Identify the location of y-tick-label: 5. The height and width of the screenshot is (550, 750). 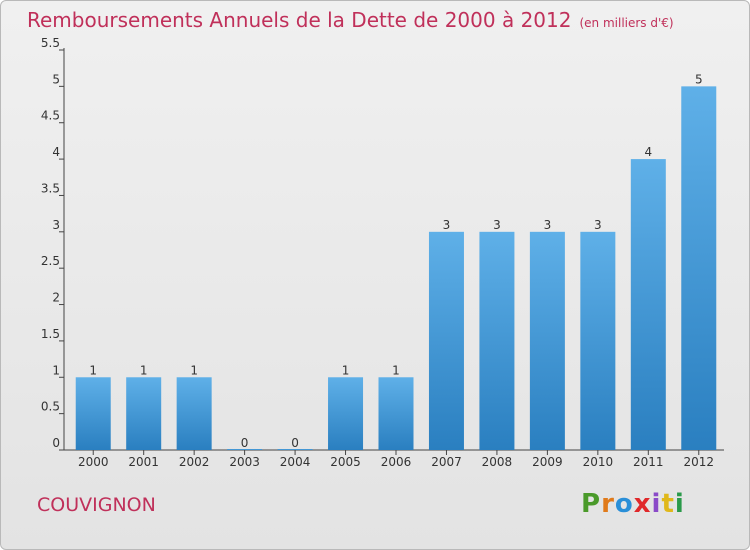
(56, 79).